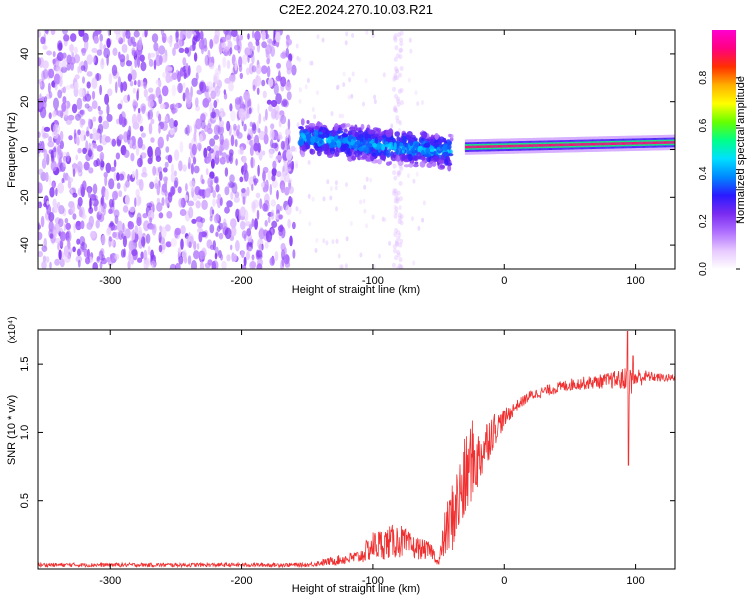 The image size is (750, 600). What do you see at coordinates (12, 329) in the screenshot?
I see `snr-y-multiplier: (x10⁴)` at bounding box center [12, 329].